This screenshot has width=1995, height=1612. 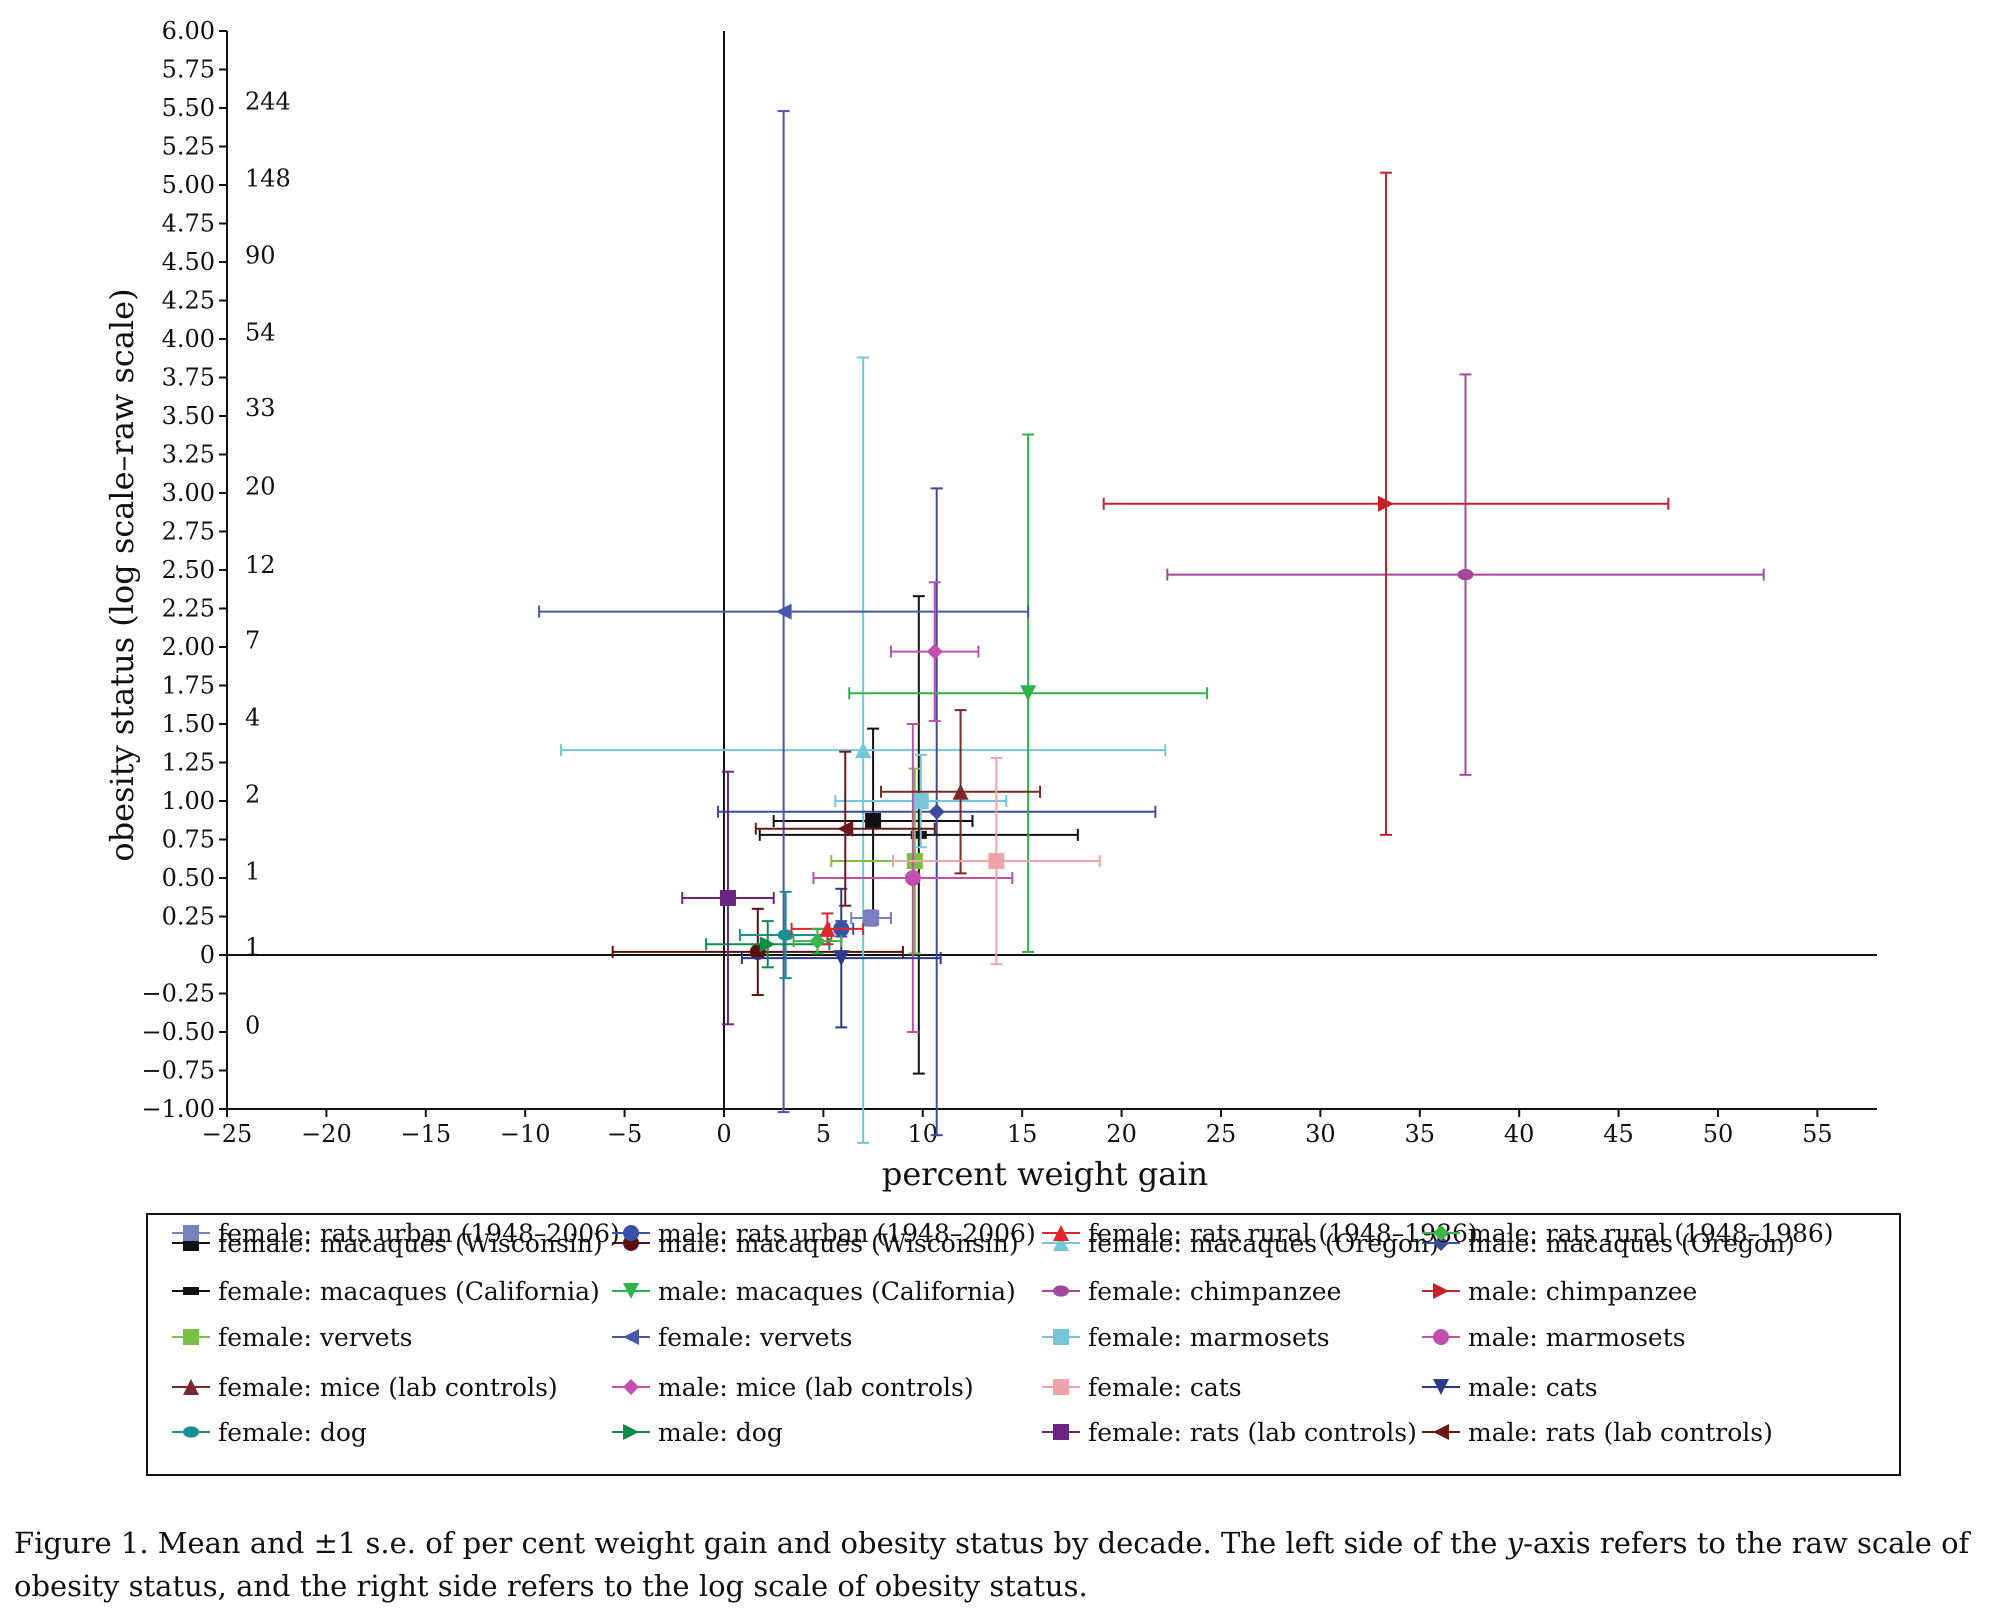 I want to click on y-tick-label: 0, so click(x=207, y=955).